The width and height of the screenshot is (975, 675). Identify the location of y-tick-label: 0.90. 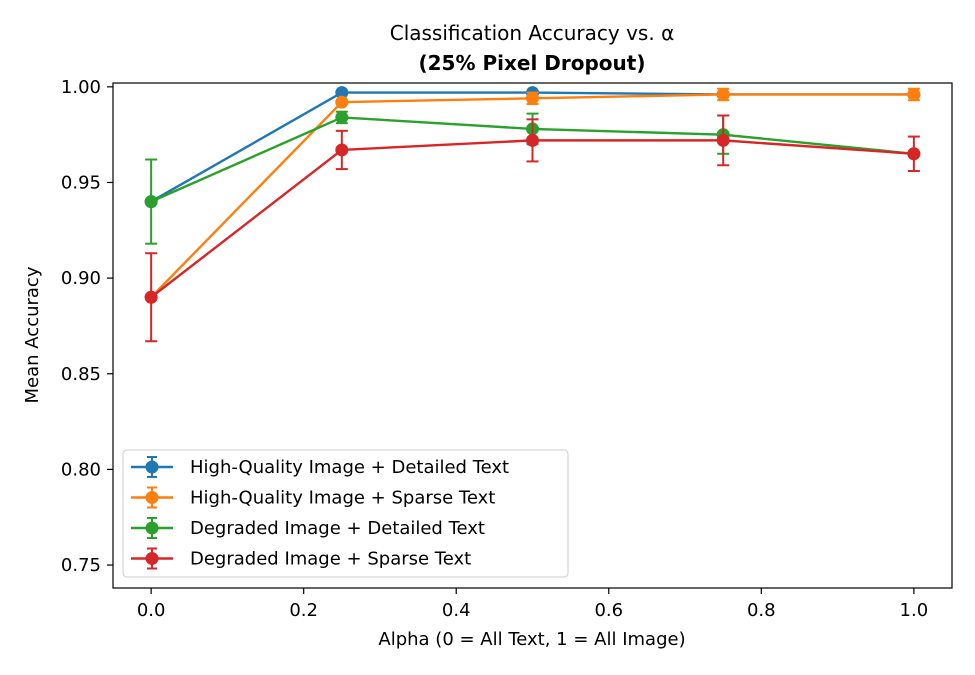
(81, 278).